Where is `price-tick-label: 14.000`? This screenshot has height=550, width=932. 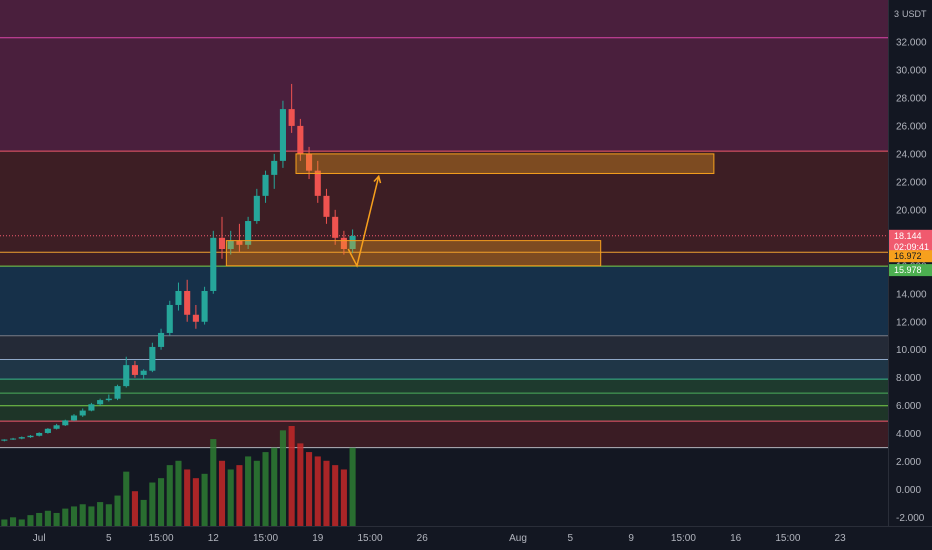
price-tick-label: 14.000 is located at coordinates (911, 294).